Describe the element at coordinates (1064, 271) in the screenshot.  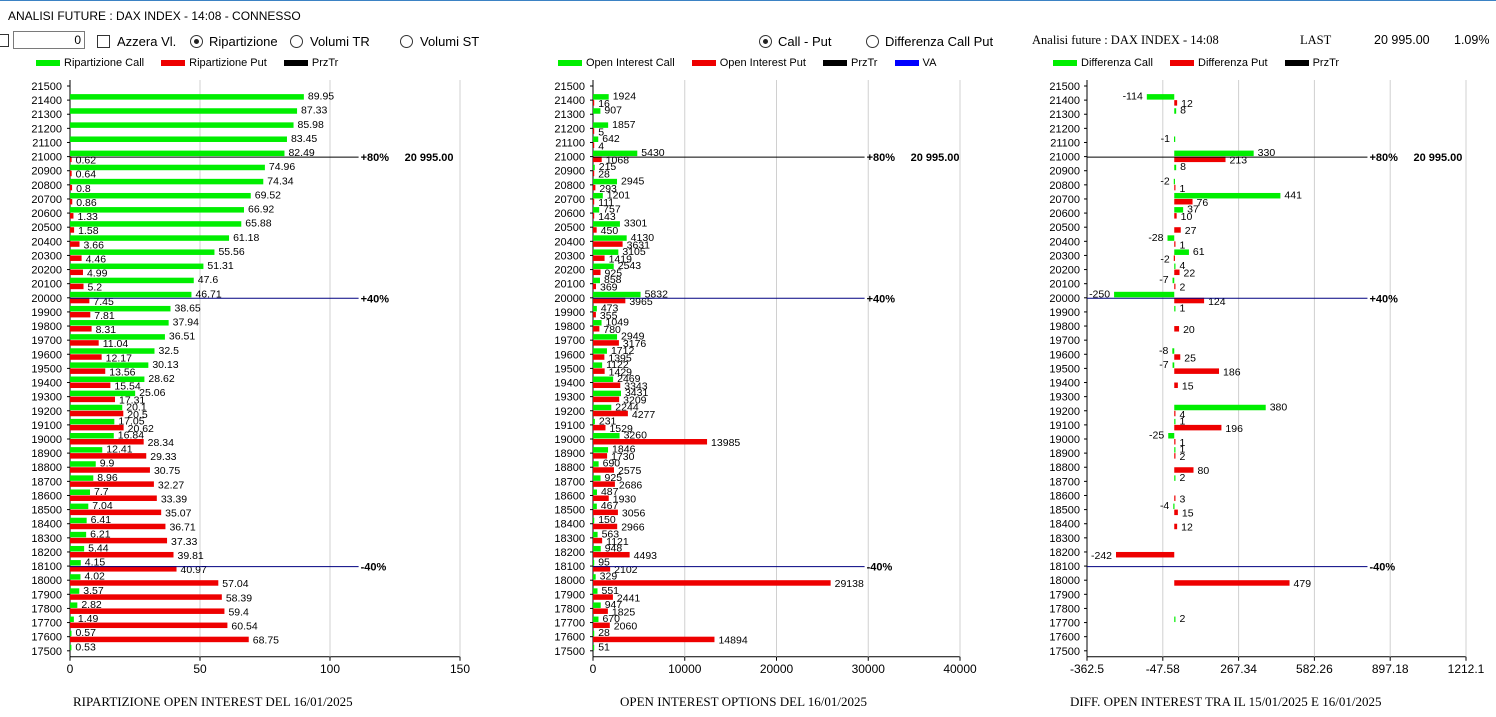
I see `strike-label: 20200` at that location.